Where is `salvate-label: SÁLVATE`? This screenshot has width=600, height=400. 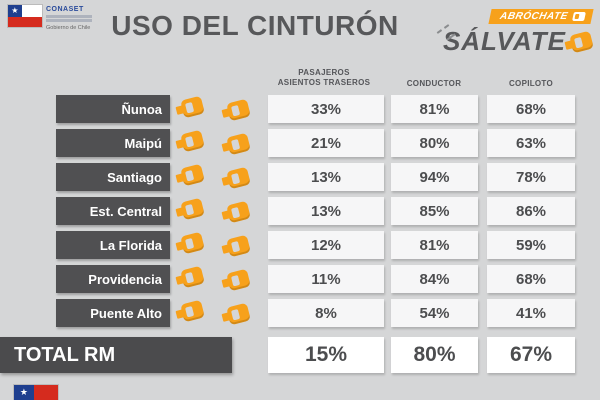 salvate-label: SÁLVATE is located at coordinates (504, 41).